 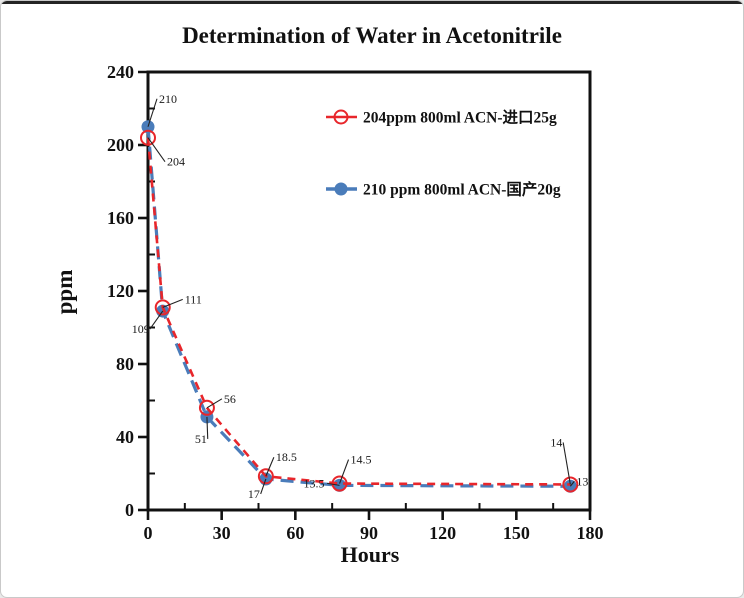 I want to click on y-axis-tick-label: 200, so click(x=120, y=145).